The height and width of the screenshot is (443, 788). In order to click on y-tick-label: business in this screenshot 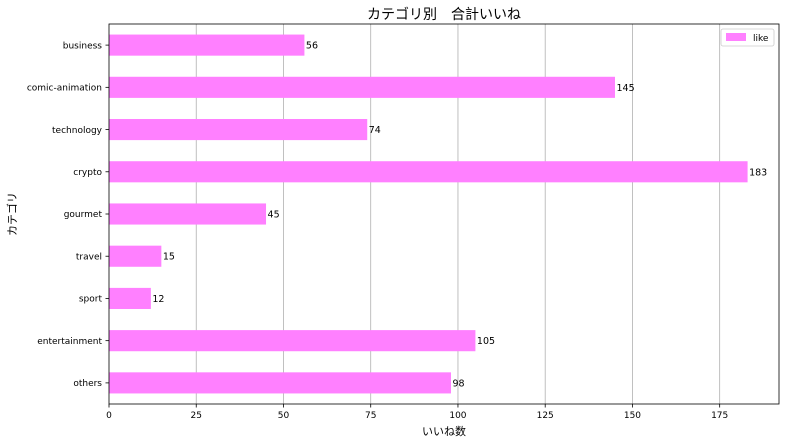, I will do `click(83, 46)`.